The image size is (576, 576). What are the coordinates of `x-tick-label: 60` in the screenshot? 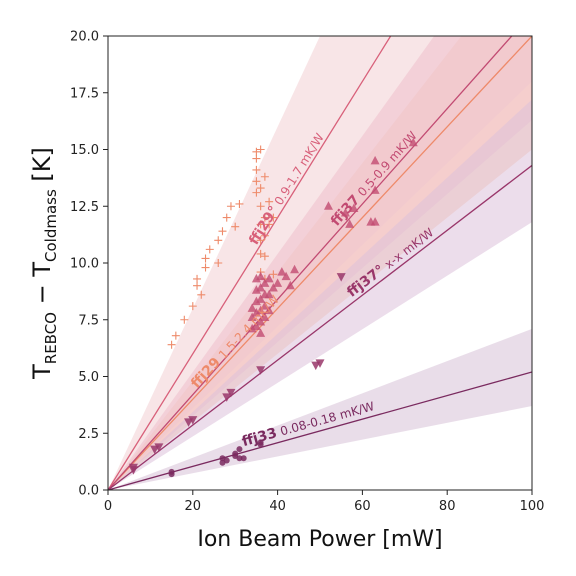 It's located at (362, 506).